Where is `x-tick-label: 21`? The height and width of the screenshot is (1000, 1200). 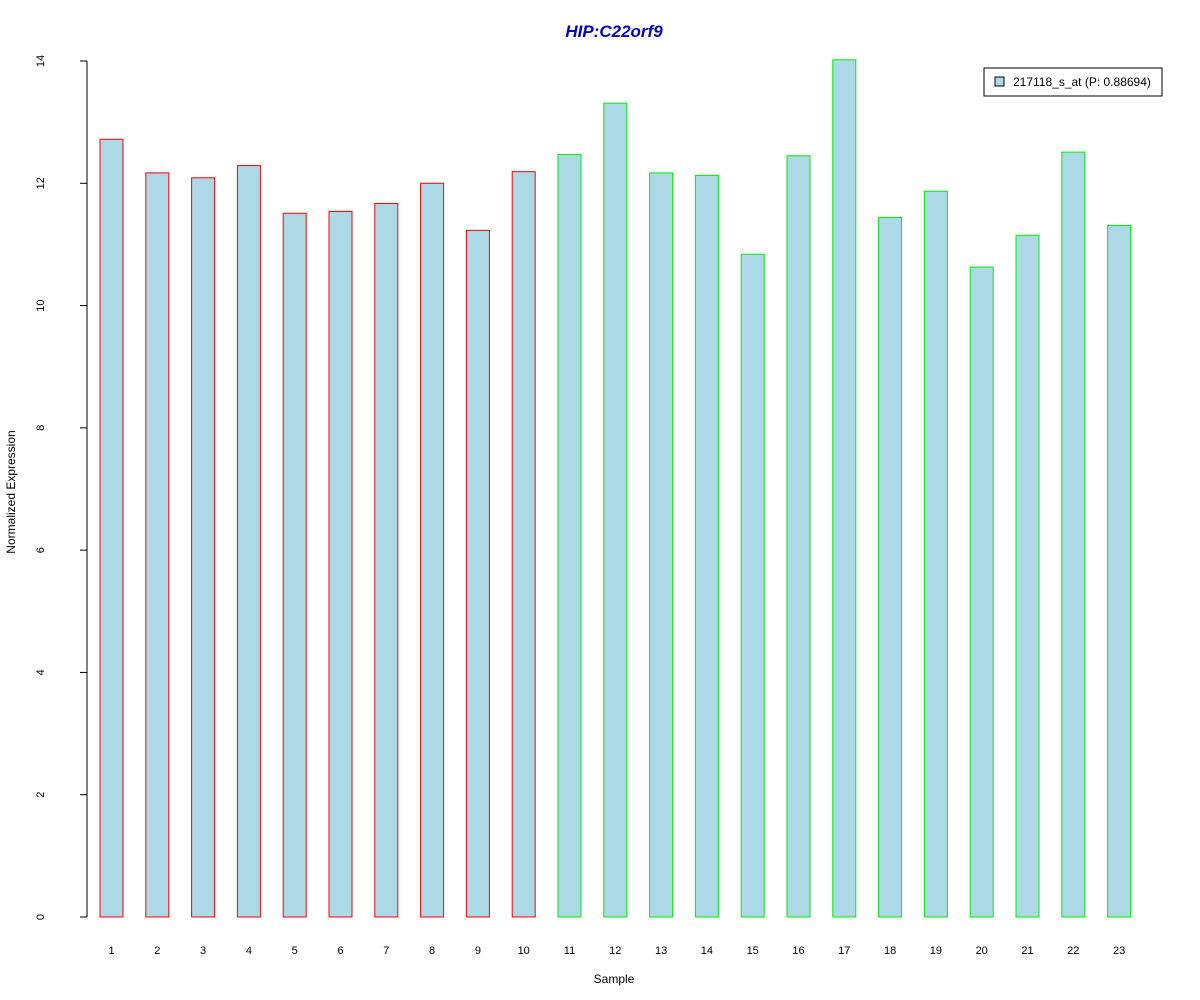 x-tick-label: 21 is located at coordinates (1027, 951).